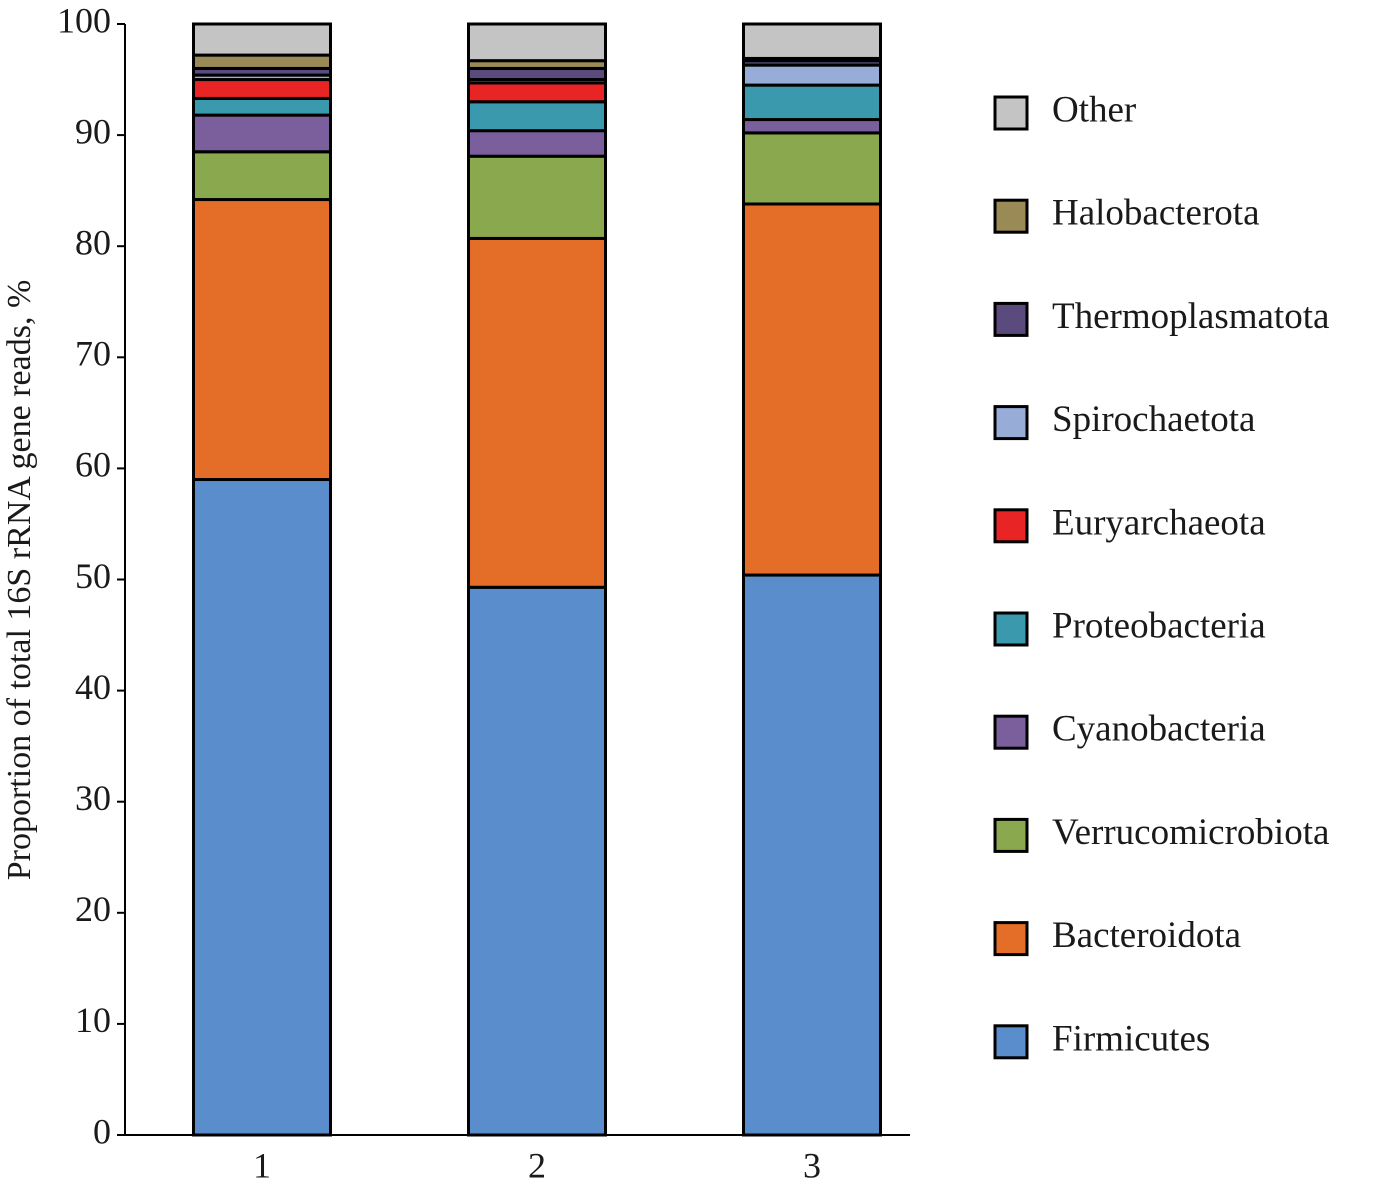 This screenshot has height=1193, width=1375. Describe the element at coordinates (1190, 316) in the screenshot. I see `legend-label: Thermoplasmatota` at that location.